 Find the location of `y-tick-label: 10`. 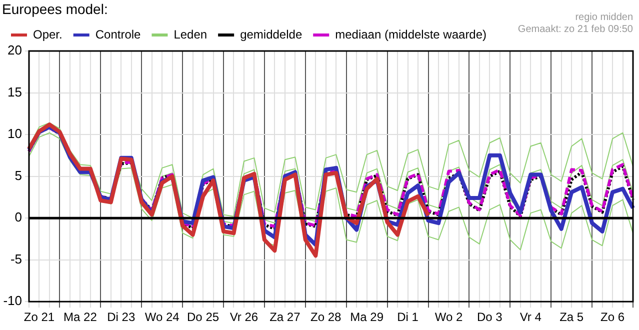

y-tick-label: 10 is located at coordinates (15, 134).